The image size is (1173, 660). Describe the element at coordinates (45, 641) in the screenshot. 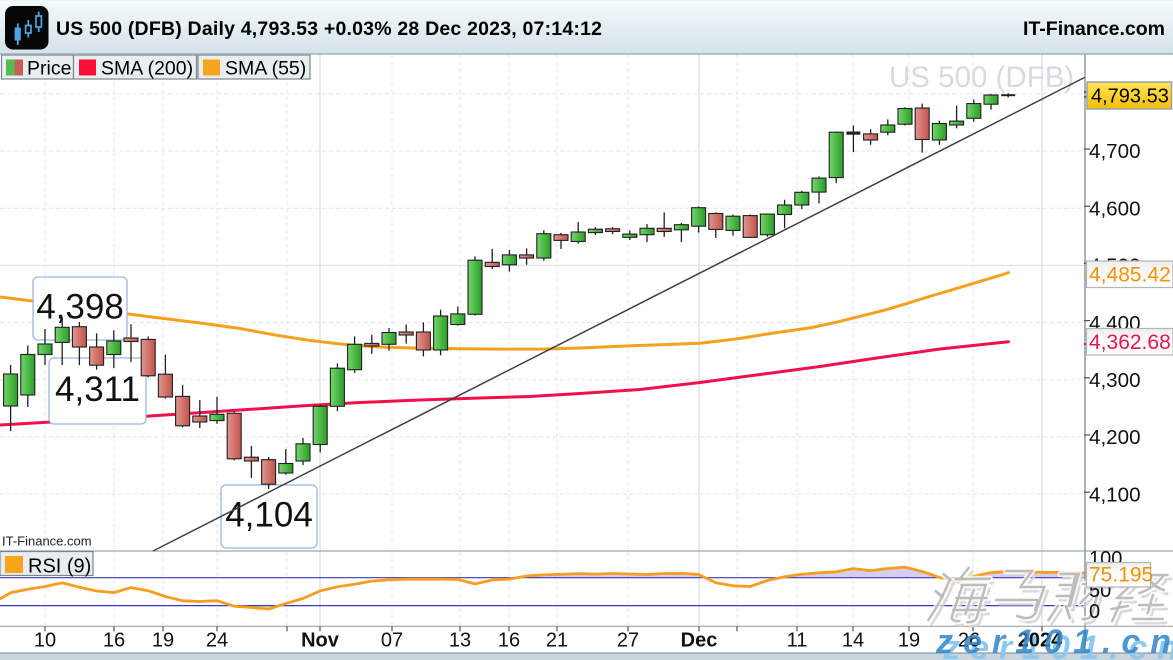

I see `svg-text: 10` at that location.